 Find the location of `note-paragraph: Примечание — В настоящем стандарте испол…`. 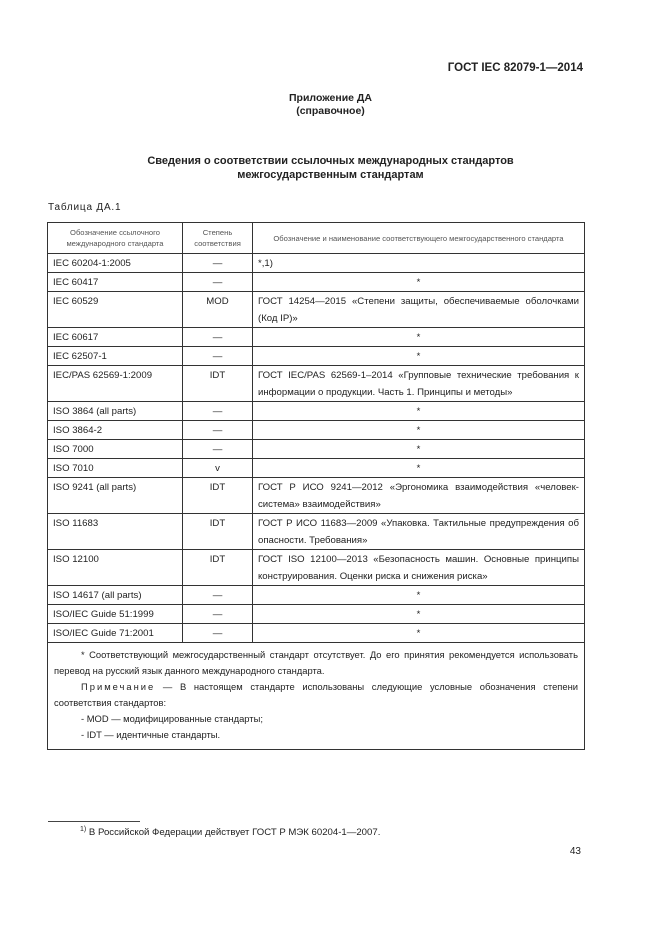

note-paragraph: Примечание — В настоящем стандарте испол… is located at coordinates (316, 695).